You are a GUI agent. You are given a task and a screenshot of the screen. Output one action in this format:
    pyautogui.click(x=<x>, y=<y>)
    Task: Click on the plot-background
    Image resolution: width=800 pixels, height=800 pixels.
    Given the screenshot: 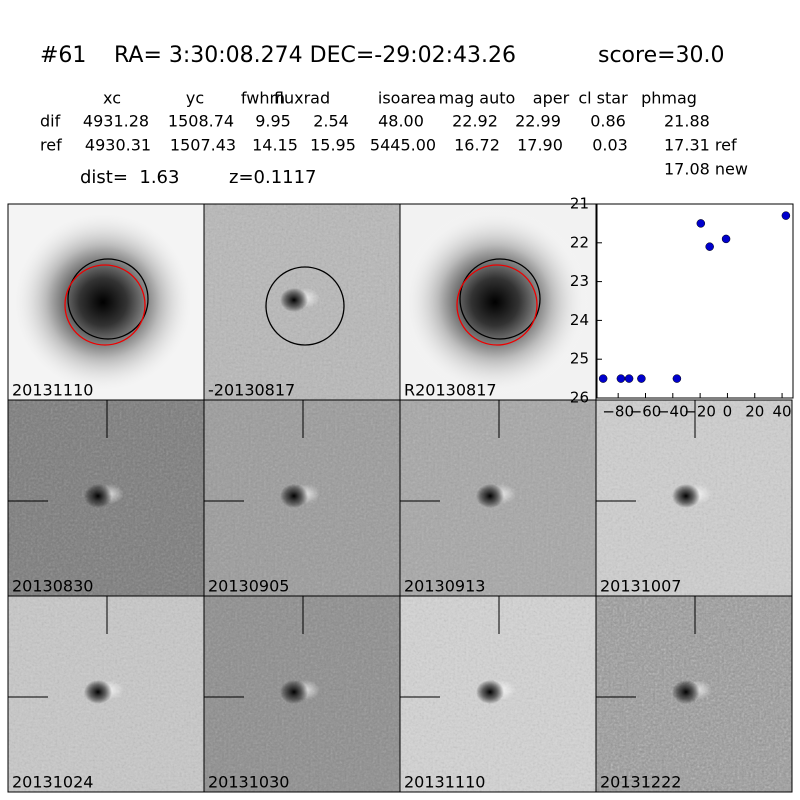 What is the action you would take?
    pyautogui.click(x=695, y=301)
    